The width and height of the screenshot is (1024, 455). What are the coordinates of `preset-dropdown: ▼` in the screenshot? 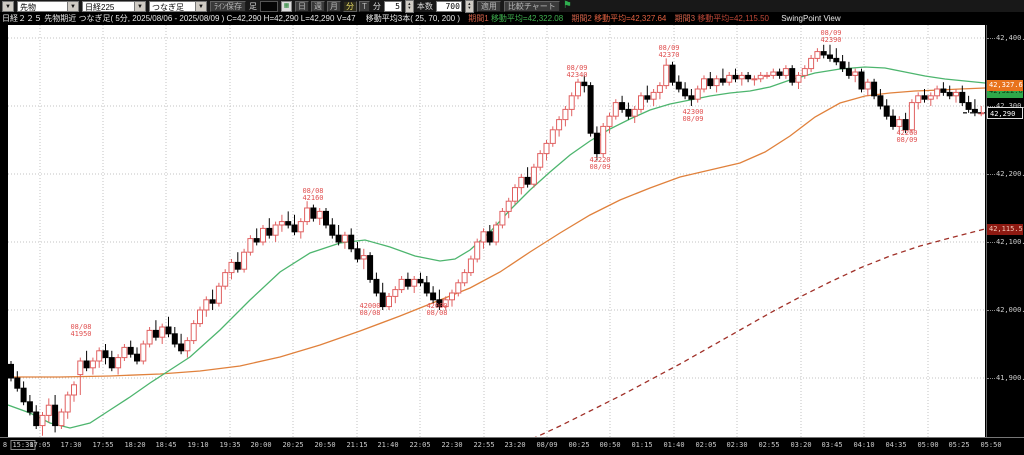 It's located at (8, 6).